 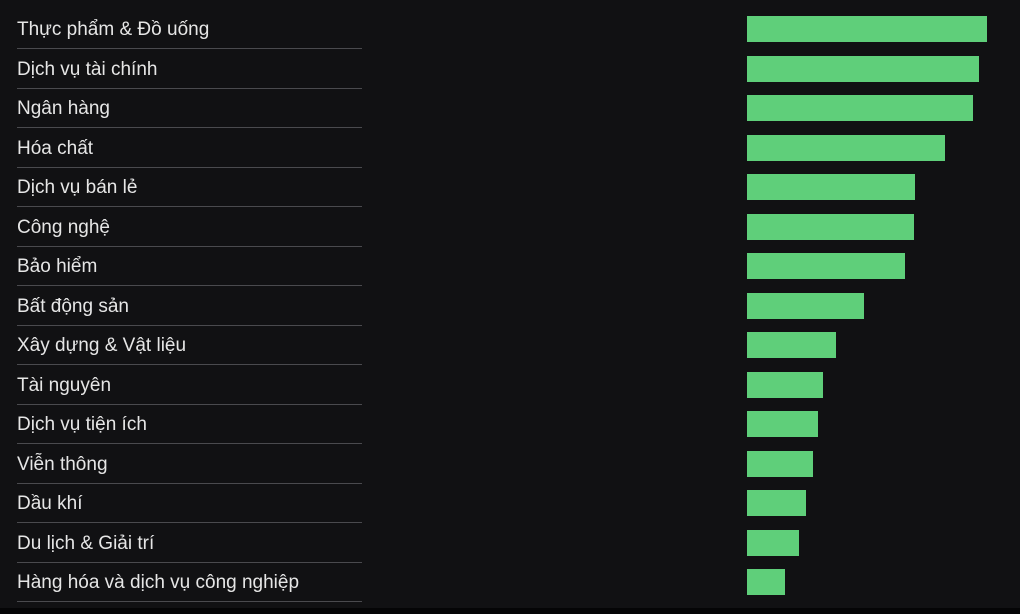 I want to click on chart-row: Tài nguyên, so click(x=510, y=386).